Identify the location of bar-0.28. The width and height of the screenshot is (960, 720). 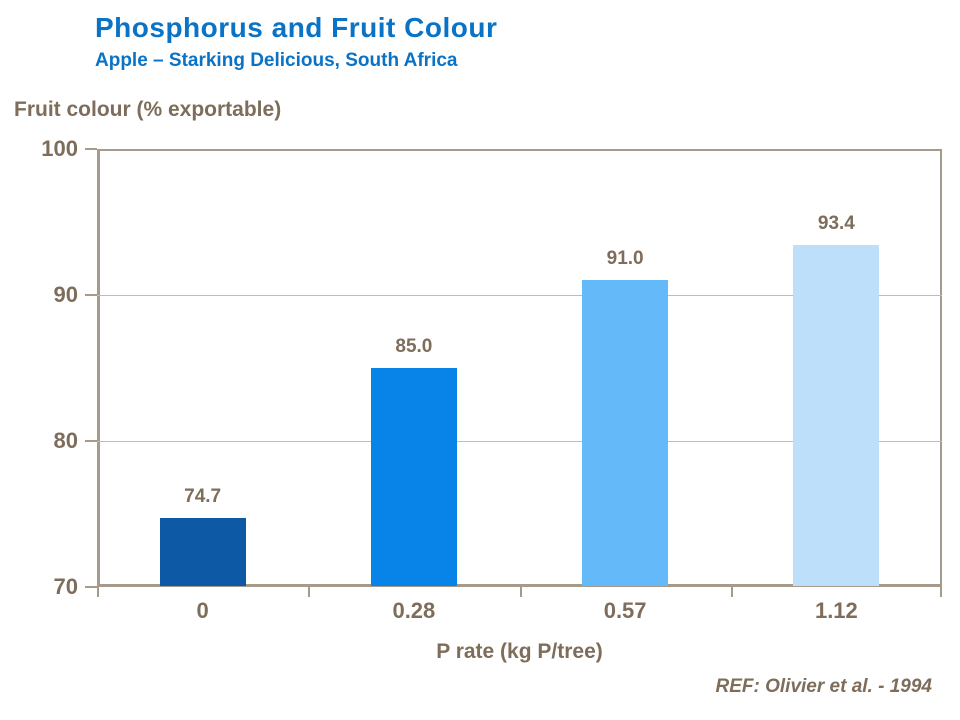
(413, 477).